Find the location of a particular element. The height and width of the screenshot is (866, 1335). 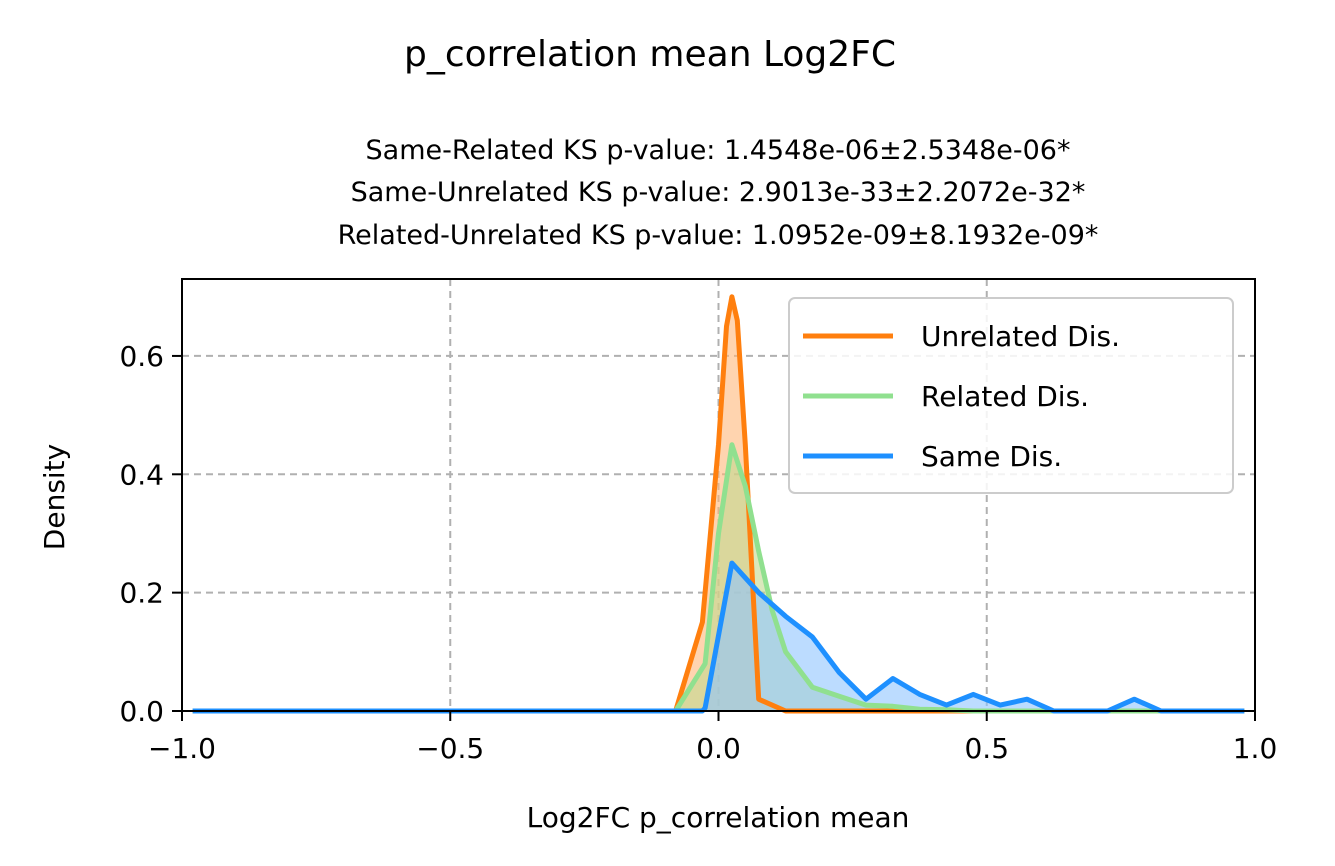

y-axis-label: Density is located at coordinates (54, 497).